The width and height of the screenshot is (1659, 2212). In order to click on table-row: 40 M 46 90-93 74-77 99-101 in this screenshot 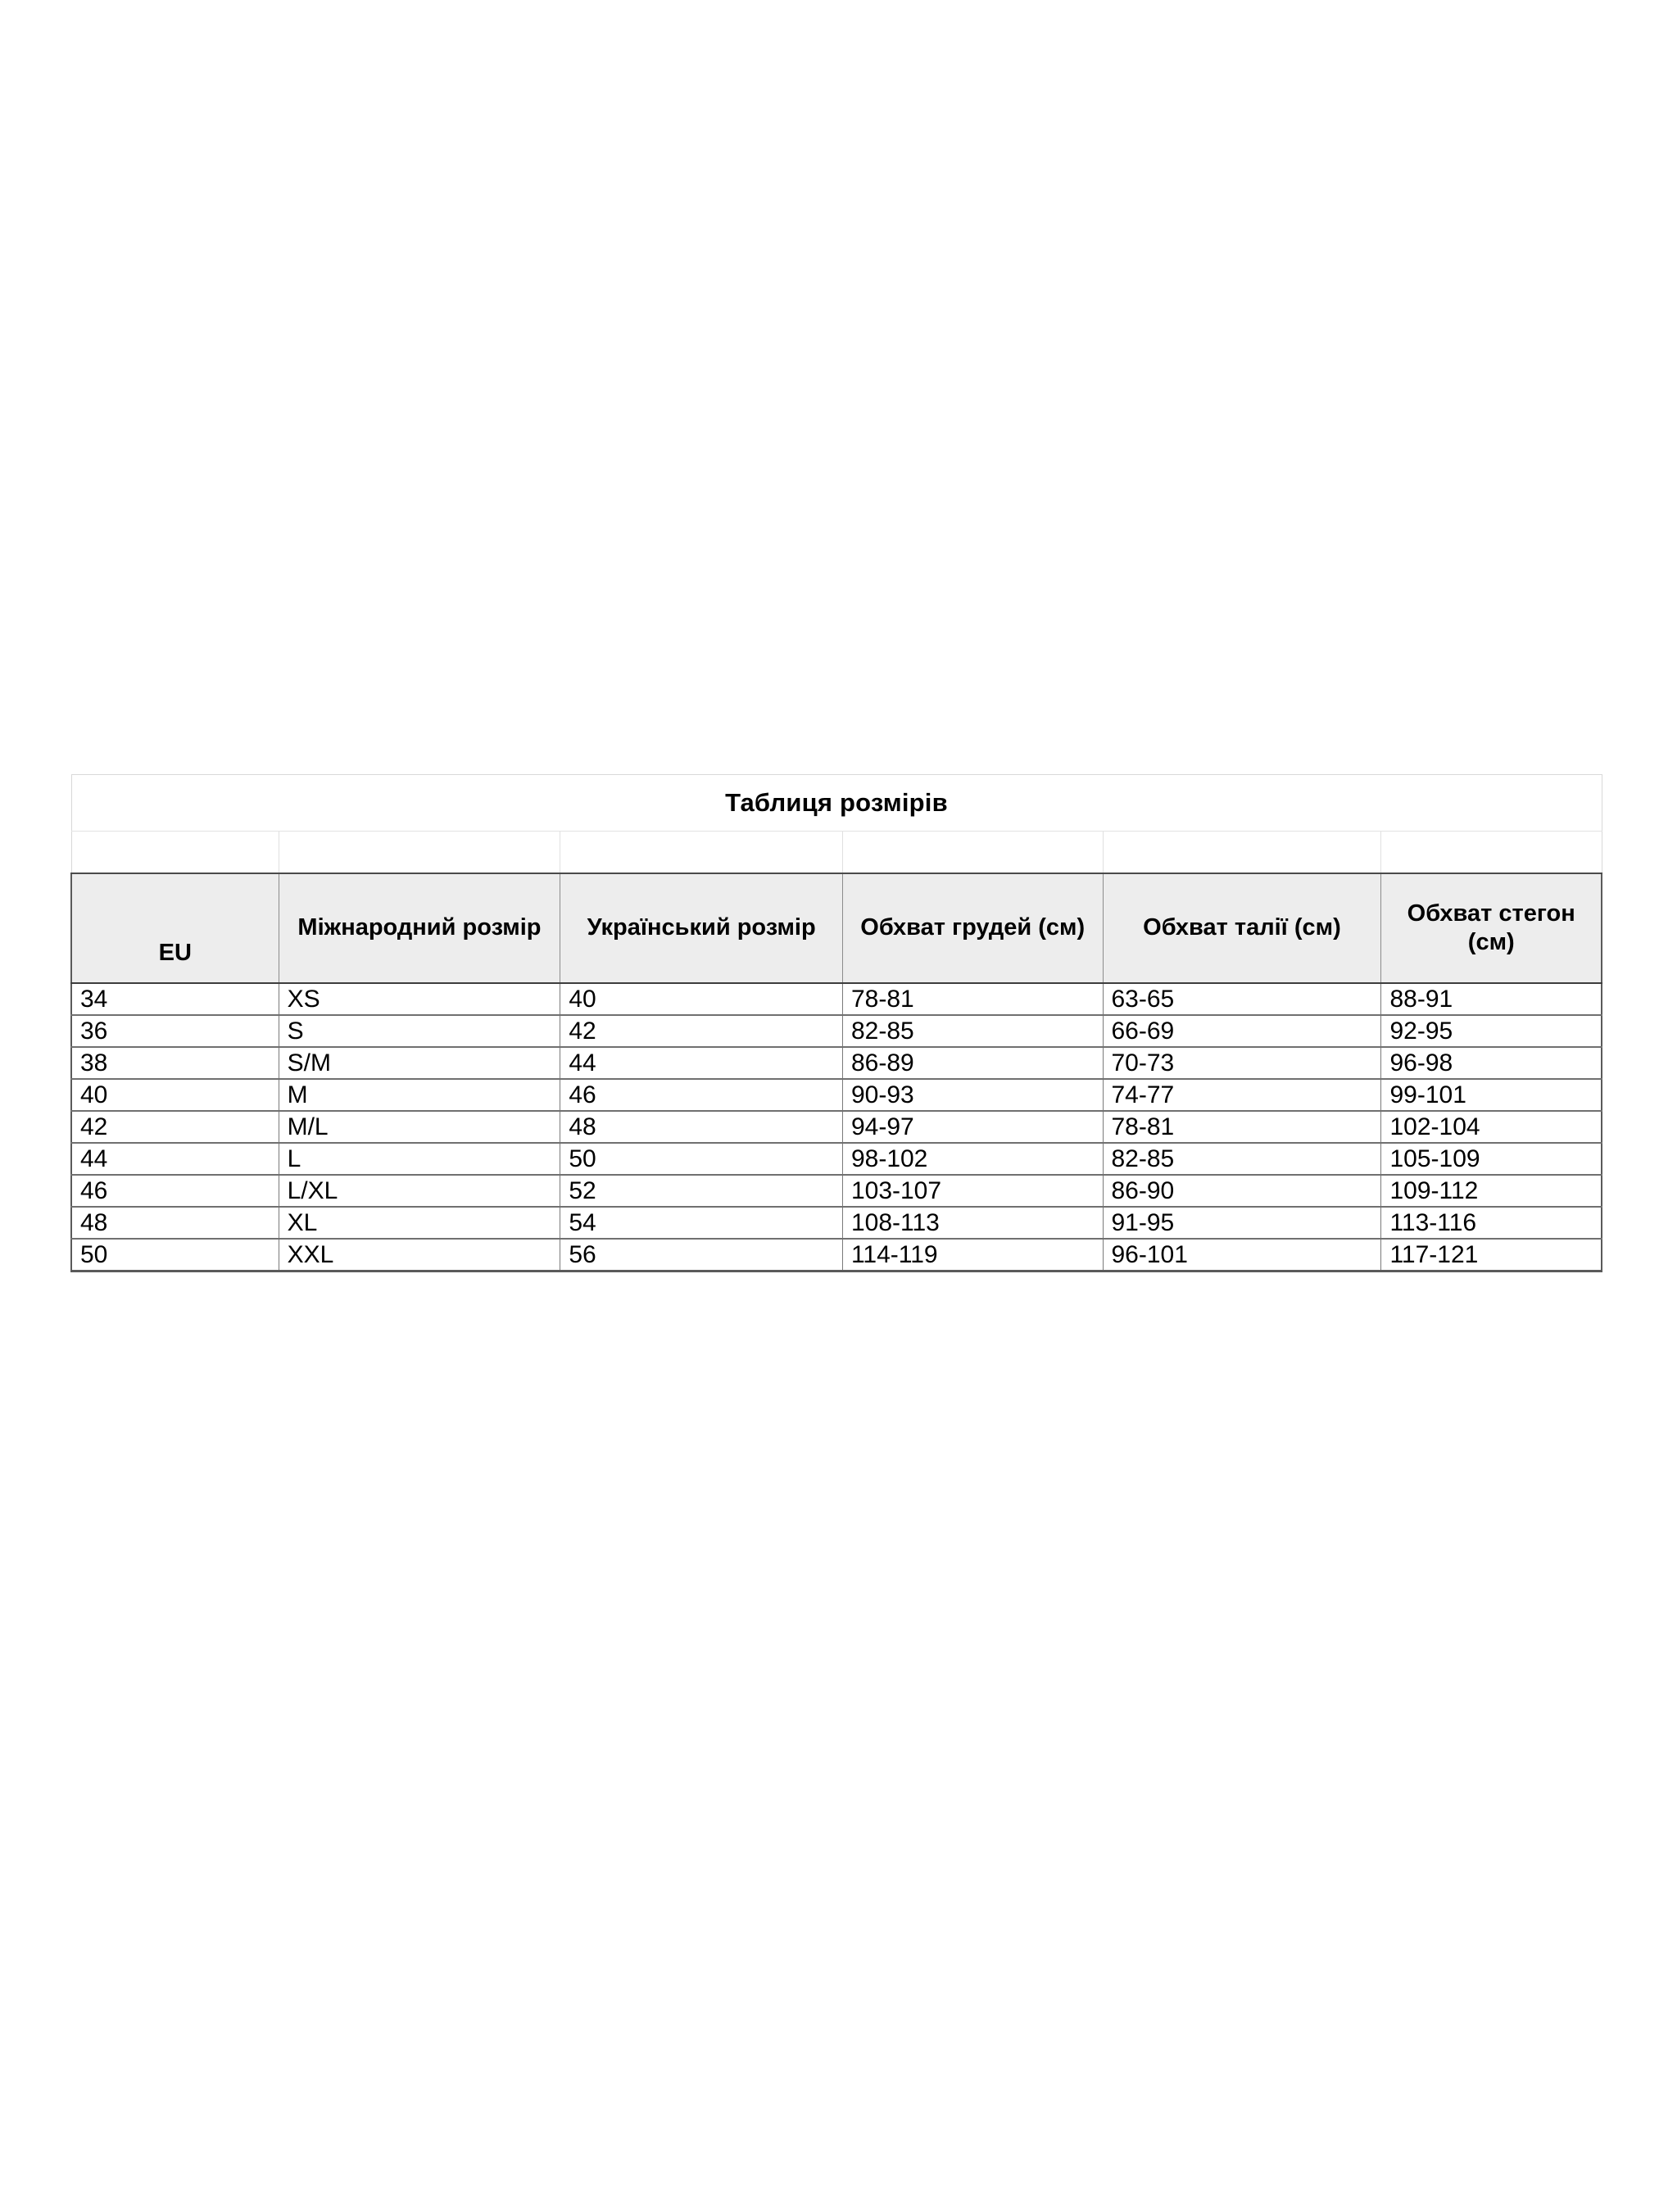, I will do `click(836, 1095)`.